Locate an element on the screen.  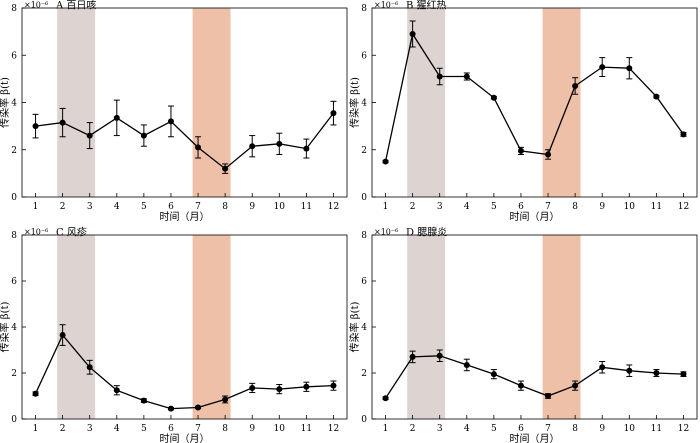
panel-title: A 百日咳 is located at coordinates (75, 6).